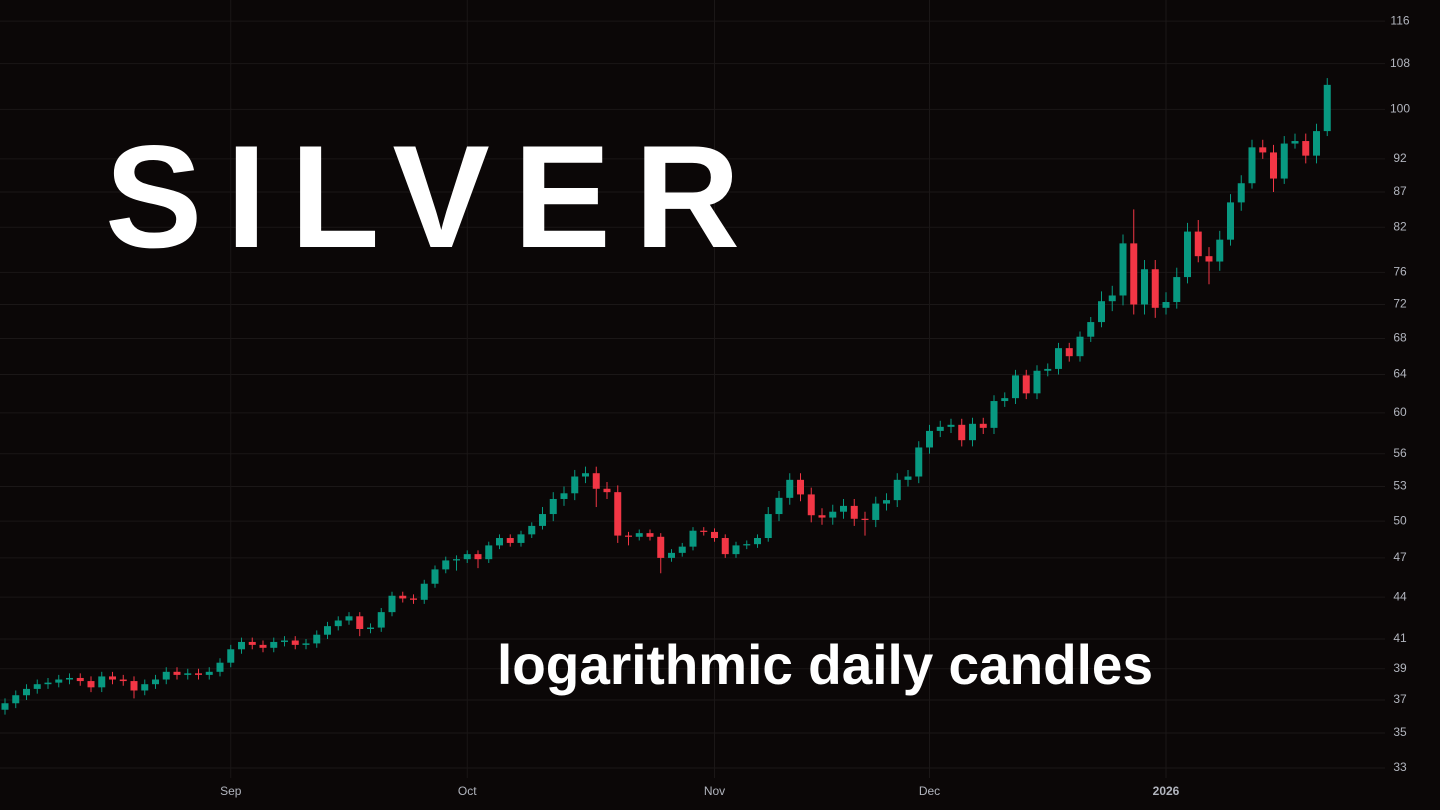 The width and height of the screenshot is (1440, 810). What do you see at coordinates (929, 791) in the screenshot?
I see `x-tick-label: Dec` at bounding box center [929, 791].